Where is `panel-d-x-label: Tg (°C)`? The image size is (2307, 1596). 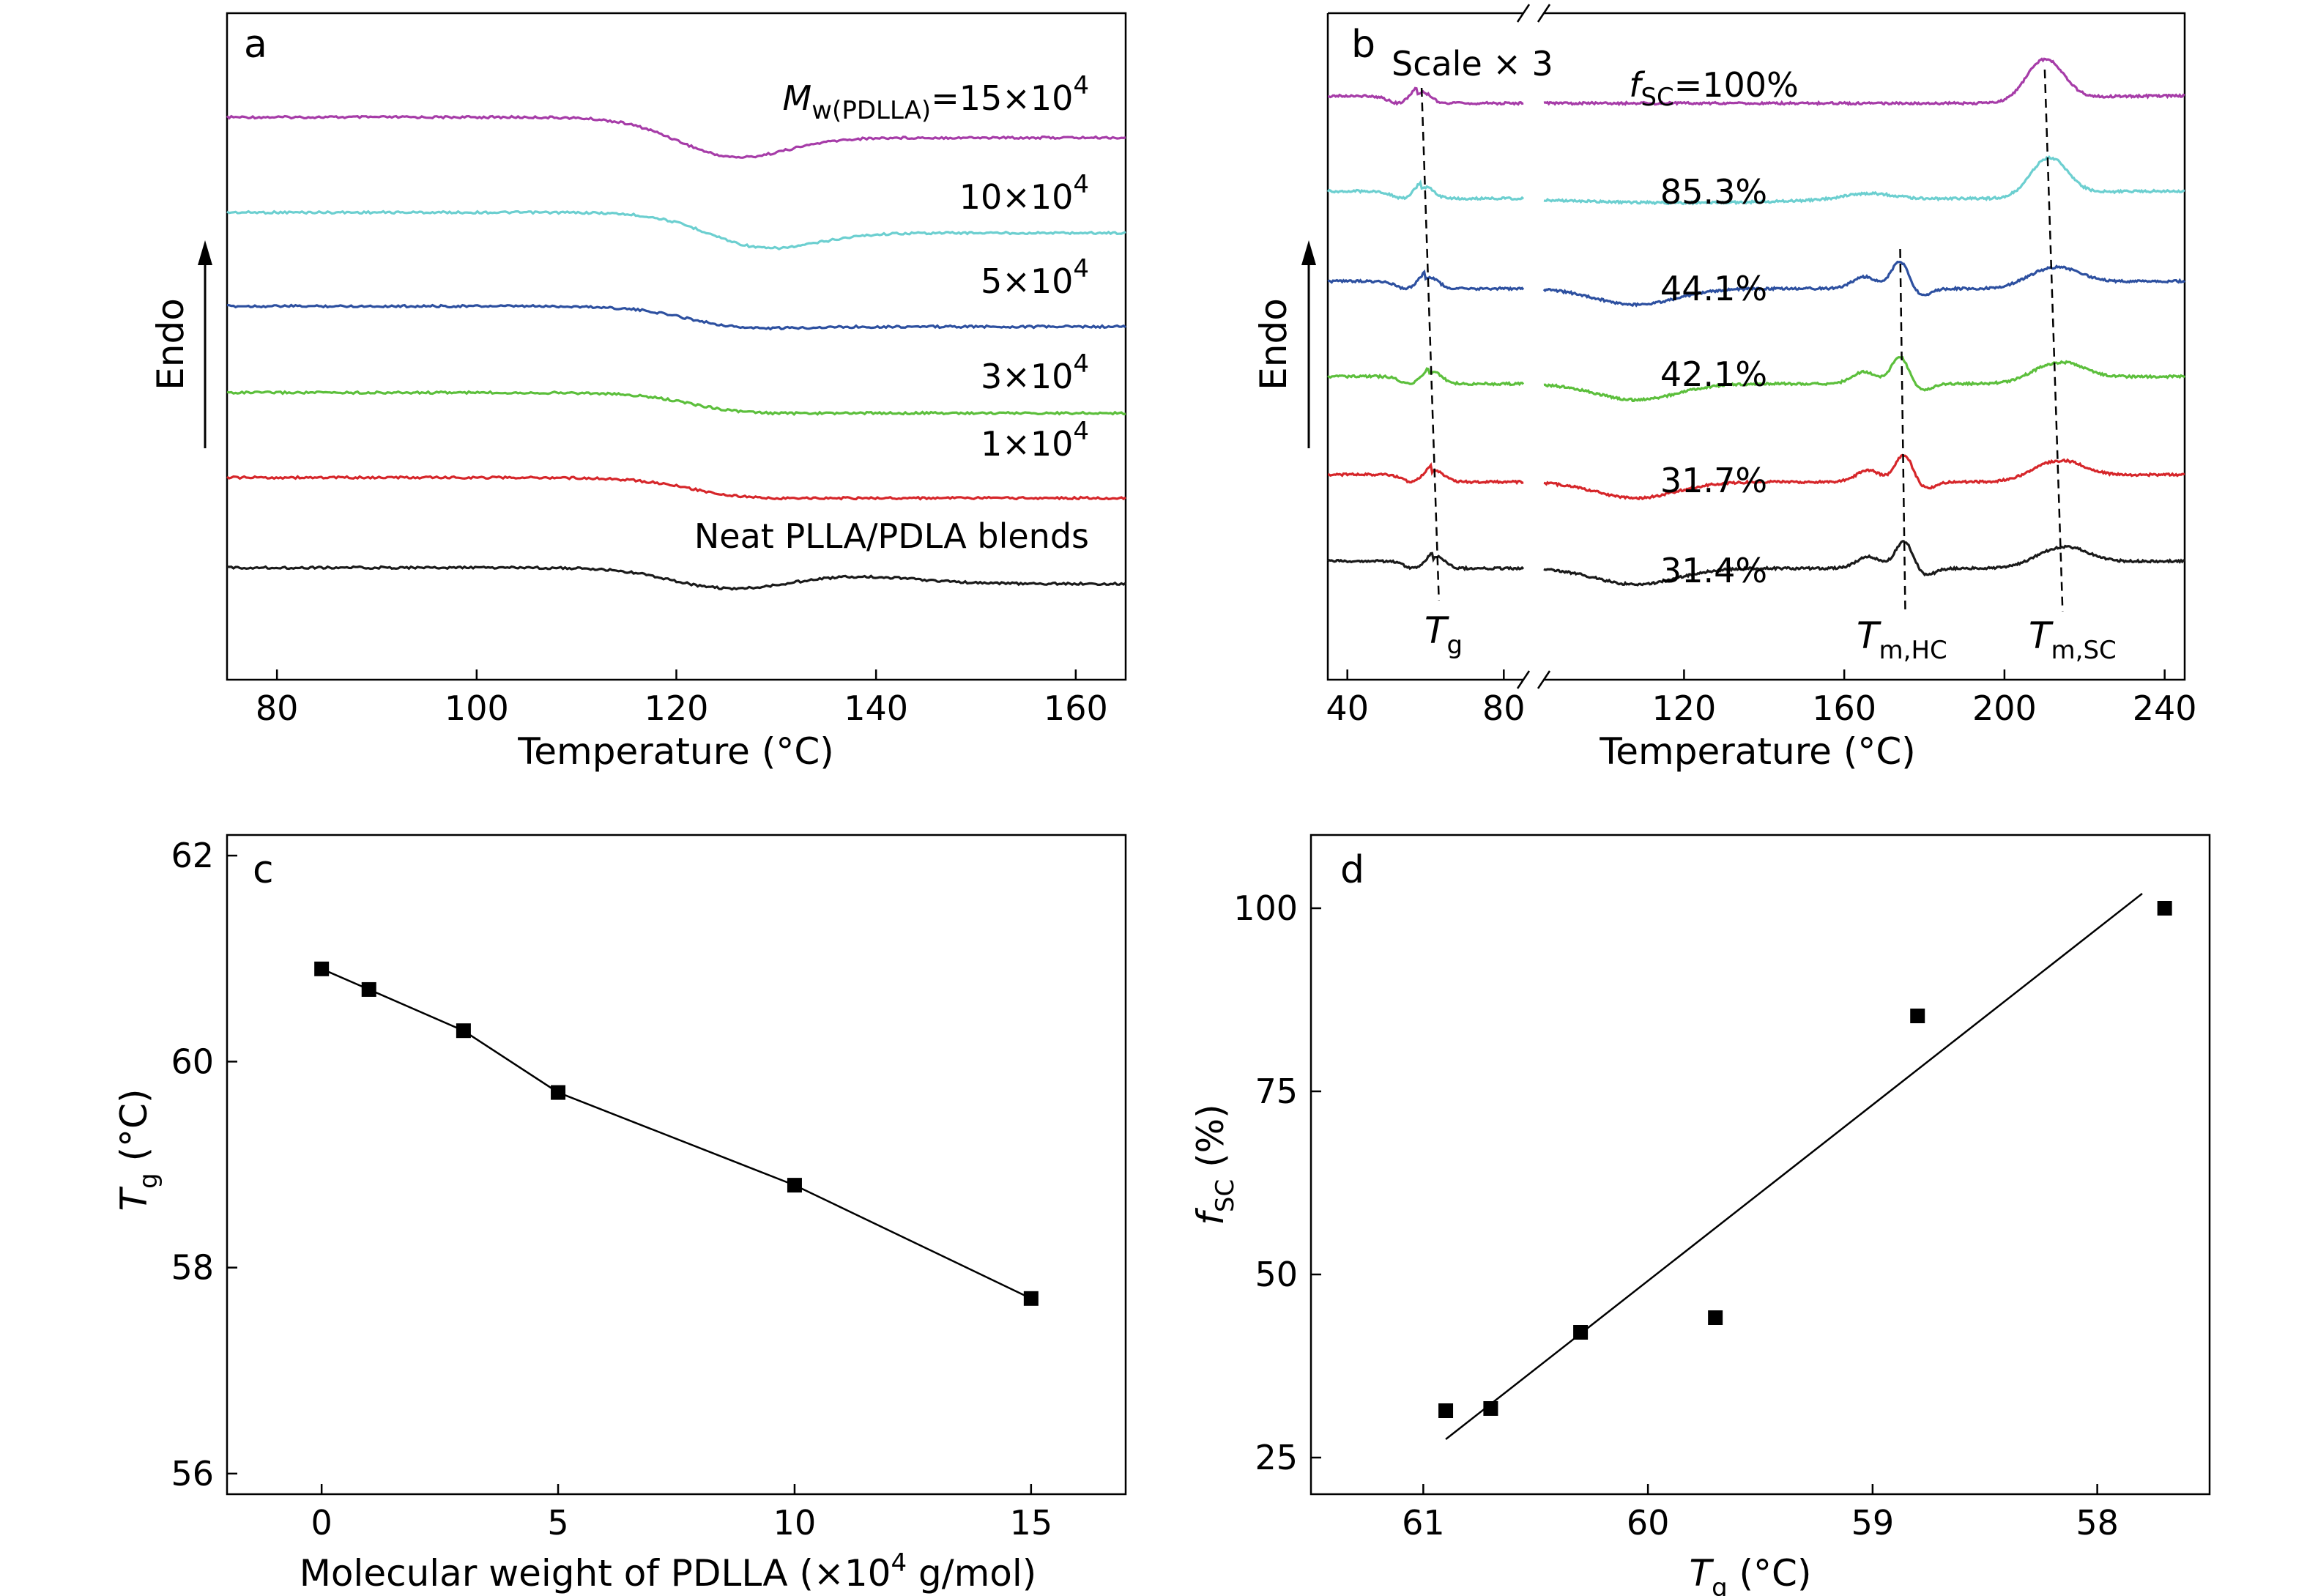
panel-d-x-label: Tg (°C) is located at coordinates (1751, 1574).